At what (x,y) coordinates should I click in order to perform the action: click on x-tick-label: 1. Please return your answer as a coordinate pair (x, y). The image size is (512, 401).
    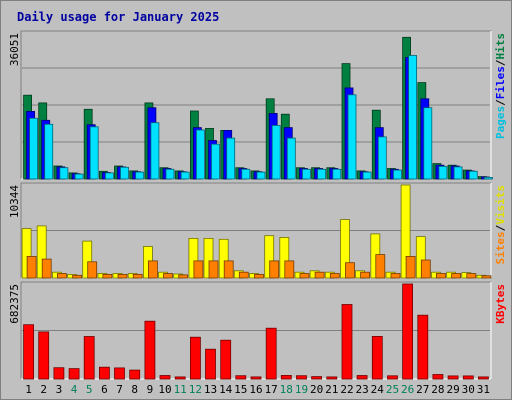
    Looking at the image, I should click on (28, 389).